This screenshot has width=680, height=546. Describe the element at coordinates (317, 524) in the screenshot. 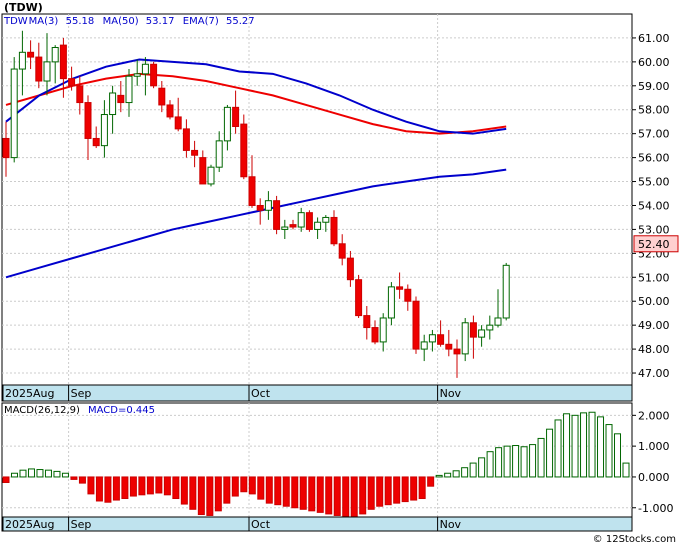

I see `macd-date-axis-band` at that location.